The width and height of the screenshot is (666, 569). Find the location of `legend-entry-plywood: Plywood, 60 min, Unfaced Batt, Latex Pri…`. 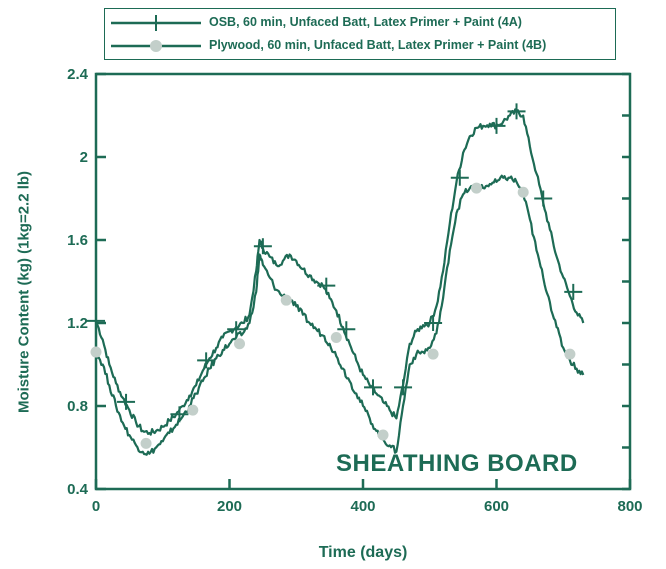

legend-entry-plywood: Plywood, 60 min, Unfaced Batt, Latex Pri… is located at coordinates (360, 46).